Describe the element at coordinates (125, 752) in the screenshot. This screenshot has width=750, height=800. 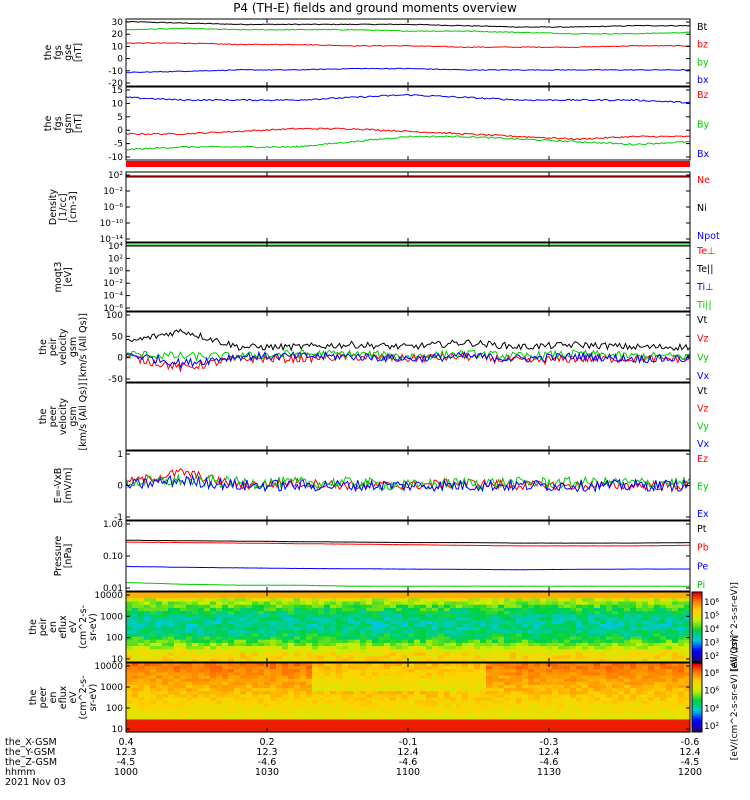
I see `bottom-row-value: 12.3` at that location.